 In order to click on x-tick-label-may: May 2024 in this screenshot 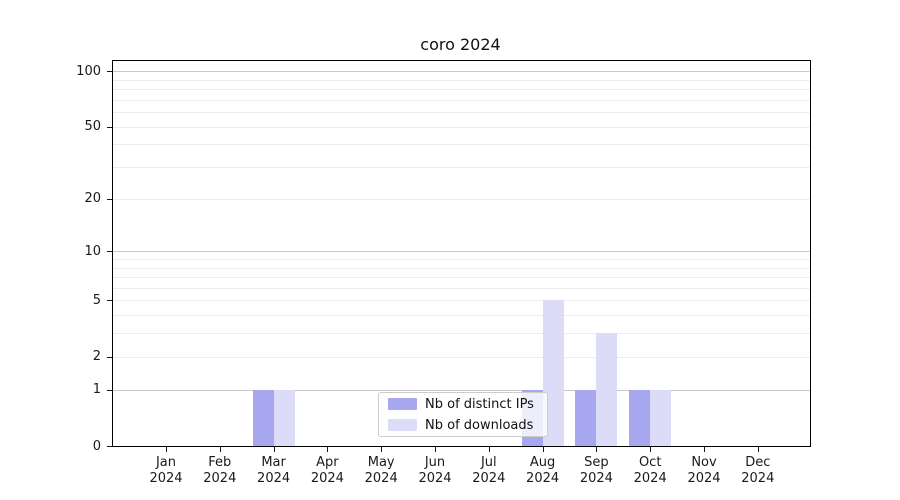, I will do `click(381, 470)`.